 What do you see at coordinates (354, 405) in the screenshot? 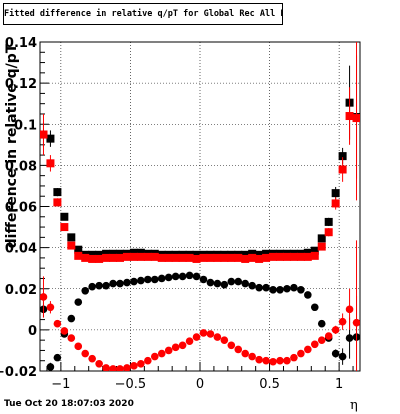
I see `x-axis-label: η` at bounding box center [354, 405].